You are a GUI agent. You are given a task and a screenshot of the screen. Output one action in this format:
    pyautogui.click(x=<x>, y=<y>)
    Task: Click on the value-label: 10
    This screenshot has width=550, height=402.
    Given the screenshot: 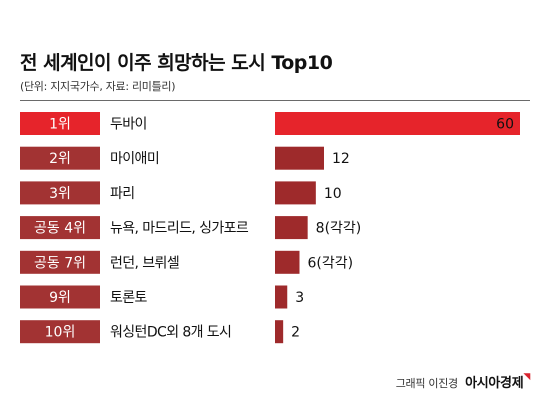 What is the action you would take?
    pyautogui.click(x=333, y=194)
    